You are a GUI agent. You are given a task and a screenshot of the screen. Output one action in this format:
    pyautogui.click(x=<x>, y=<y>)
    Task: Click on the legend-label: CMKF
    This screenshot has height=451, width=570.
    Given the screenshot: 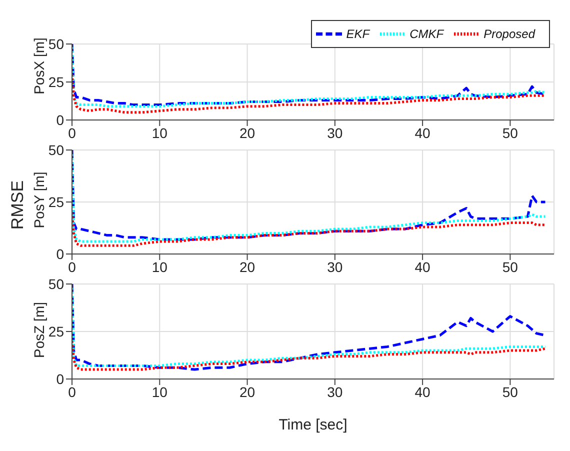 What is the action you would take?
    pyautogui.click(x=427, y=33)
    